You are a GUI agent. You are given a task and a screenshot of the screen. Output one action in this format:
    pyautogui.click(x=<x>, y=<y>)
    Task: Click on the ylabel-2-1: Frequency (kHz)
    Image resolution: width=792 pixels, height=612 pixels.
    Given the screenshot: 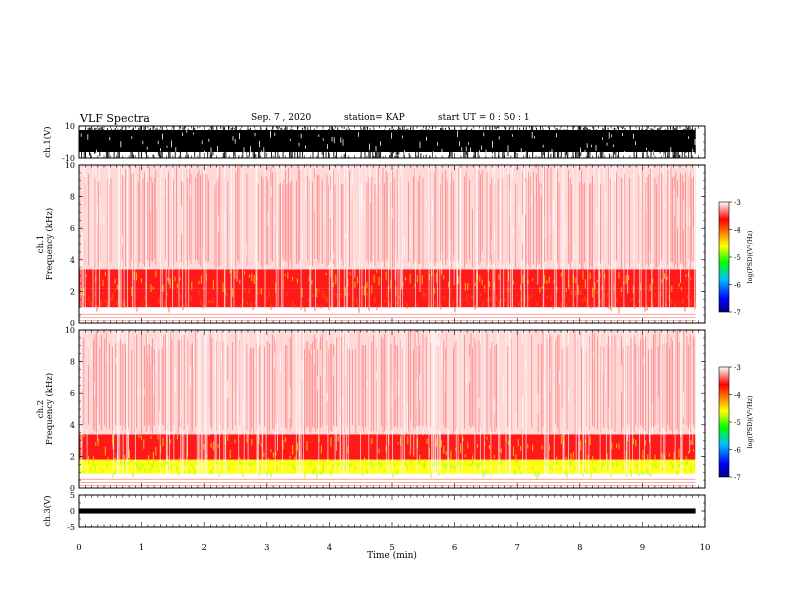 What is the action you would take?
    pyautogui.click(x=49, y=244)
    